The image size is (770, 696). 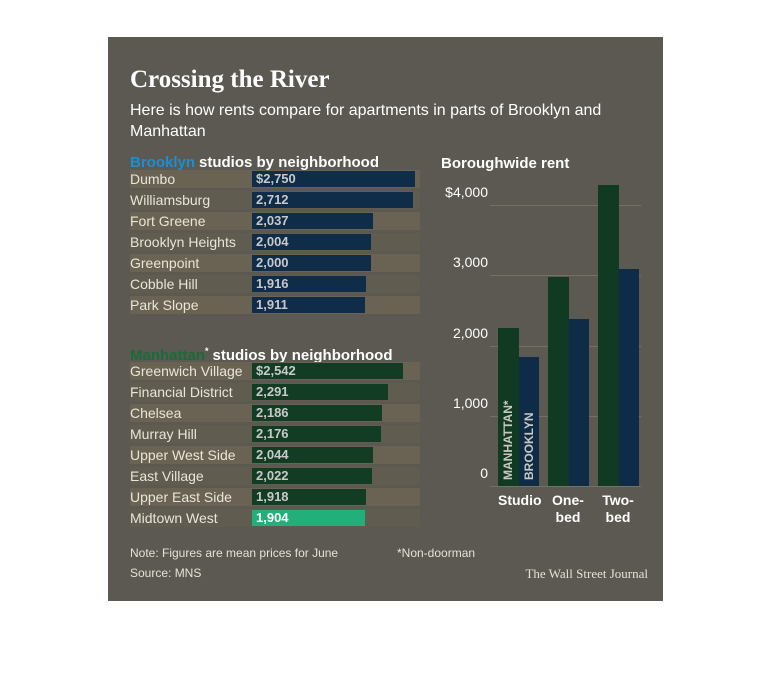 I want to click on row-label: Upper East Side, so click(x=181, y=497).